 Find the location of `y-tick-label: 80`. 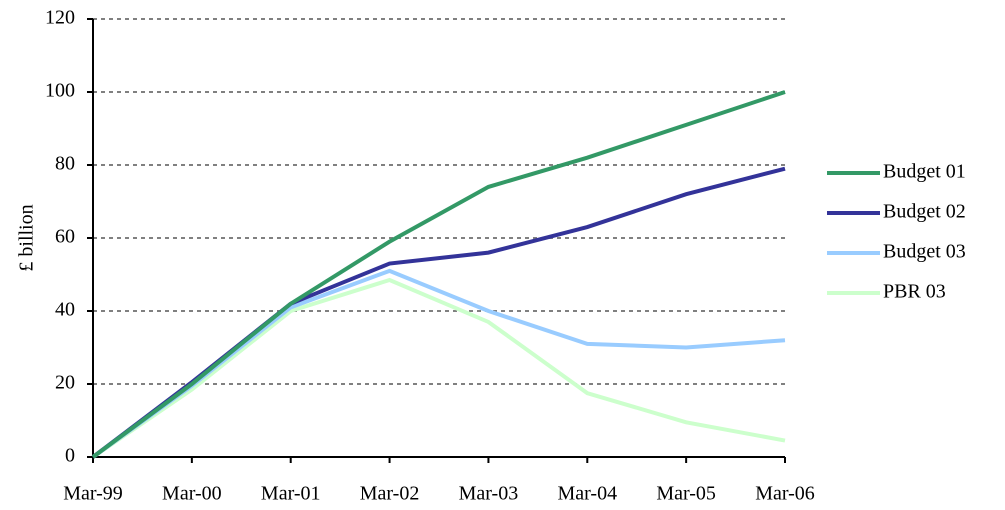

y-tick-label: 80 is located at coordinates (65, 164).